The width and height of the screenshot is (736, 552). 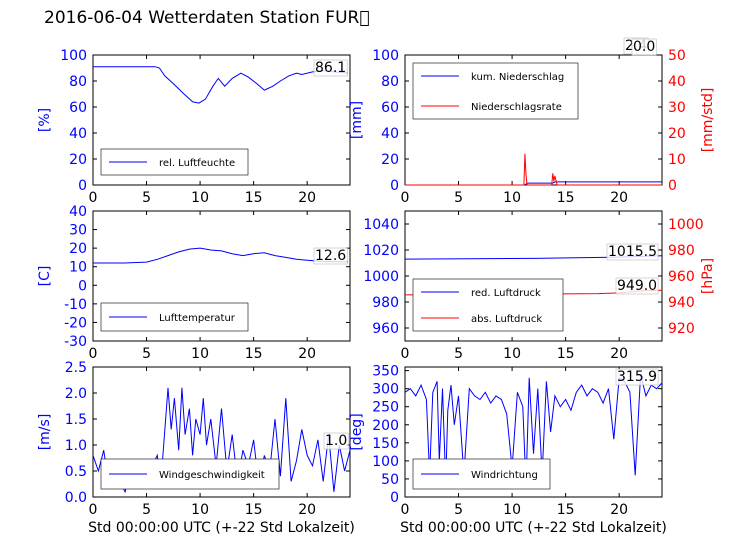 I want to click on value-annotation: 315.9, so click(x=637, y=377).